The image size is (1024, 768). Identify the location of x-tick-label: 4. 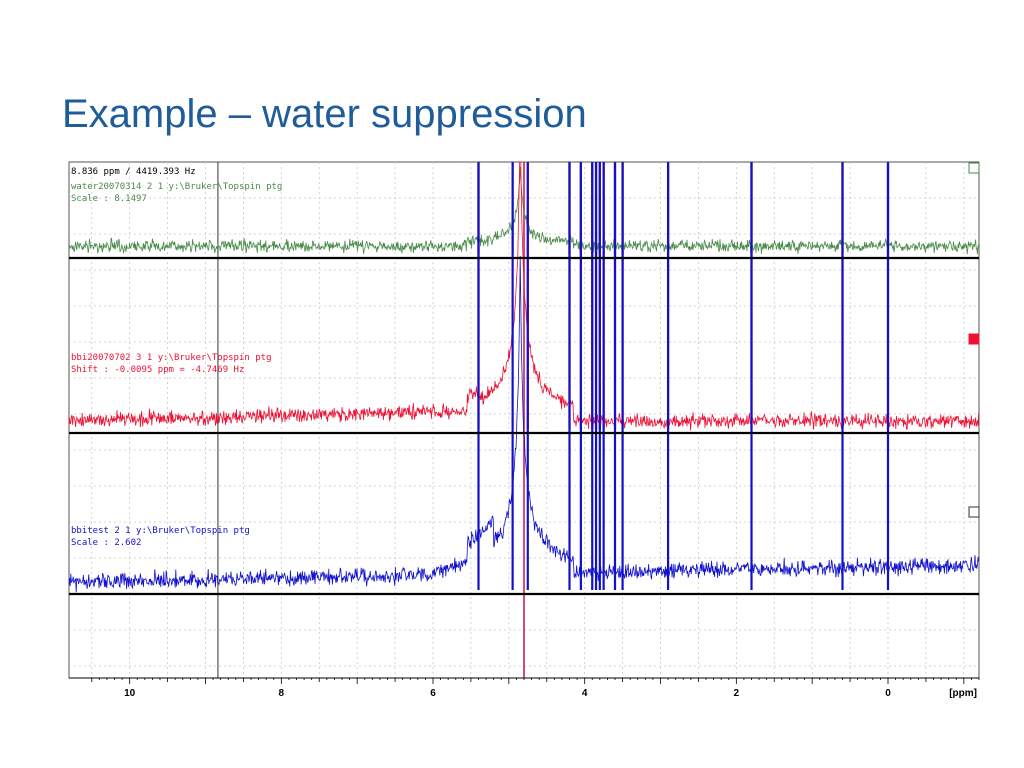
(585, 693).